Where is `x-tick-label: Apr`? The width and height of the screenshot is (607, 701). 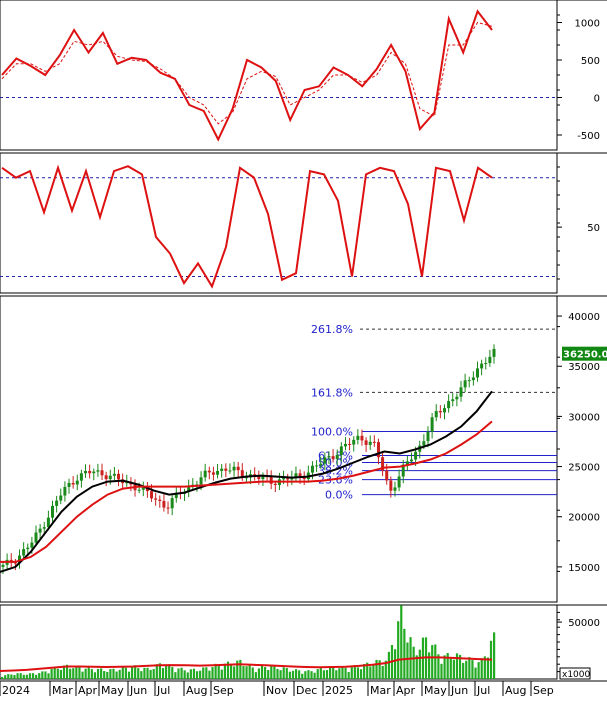
x-tick-label: Apr is located at coordinates (88, 690).